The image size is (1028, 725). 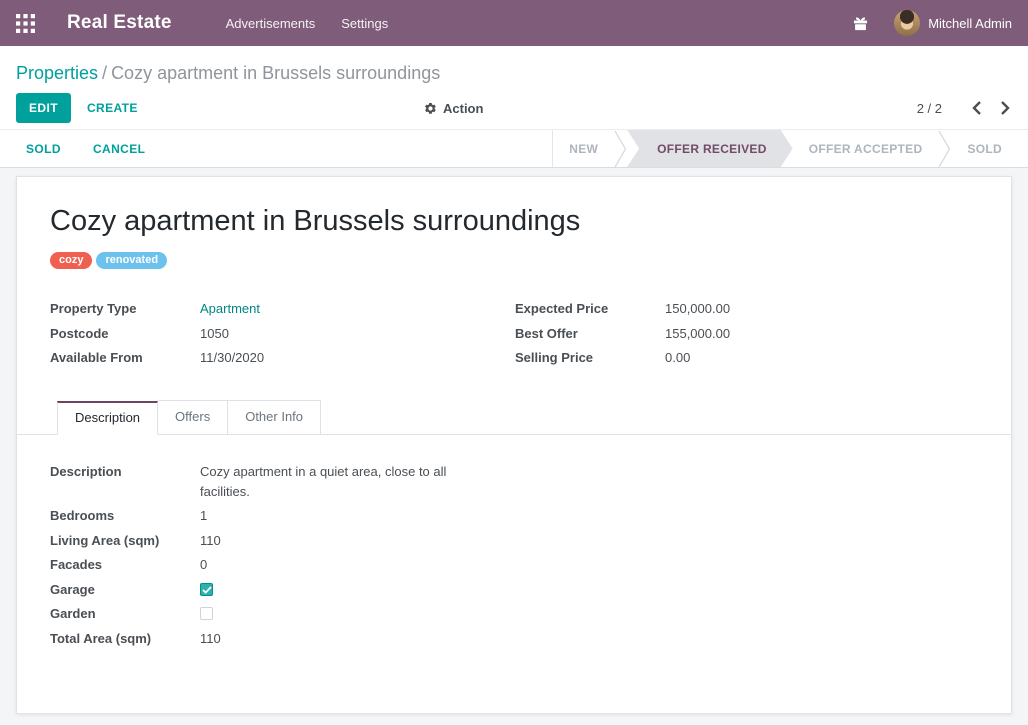 What do you see at coordinates (112, 108) in the screenshot?
I see `create-button: CREATE` at bounding box center [112, 108].